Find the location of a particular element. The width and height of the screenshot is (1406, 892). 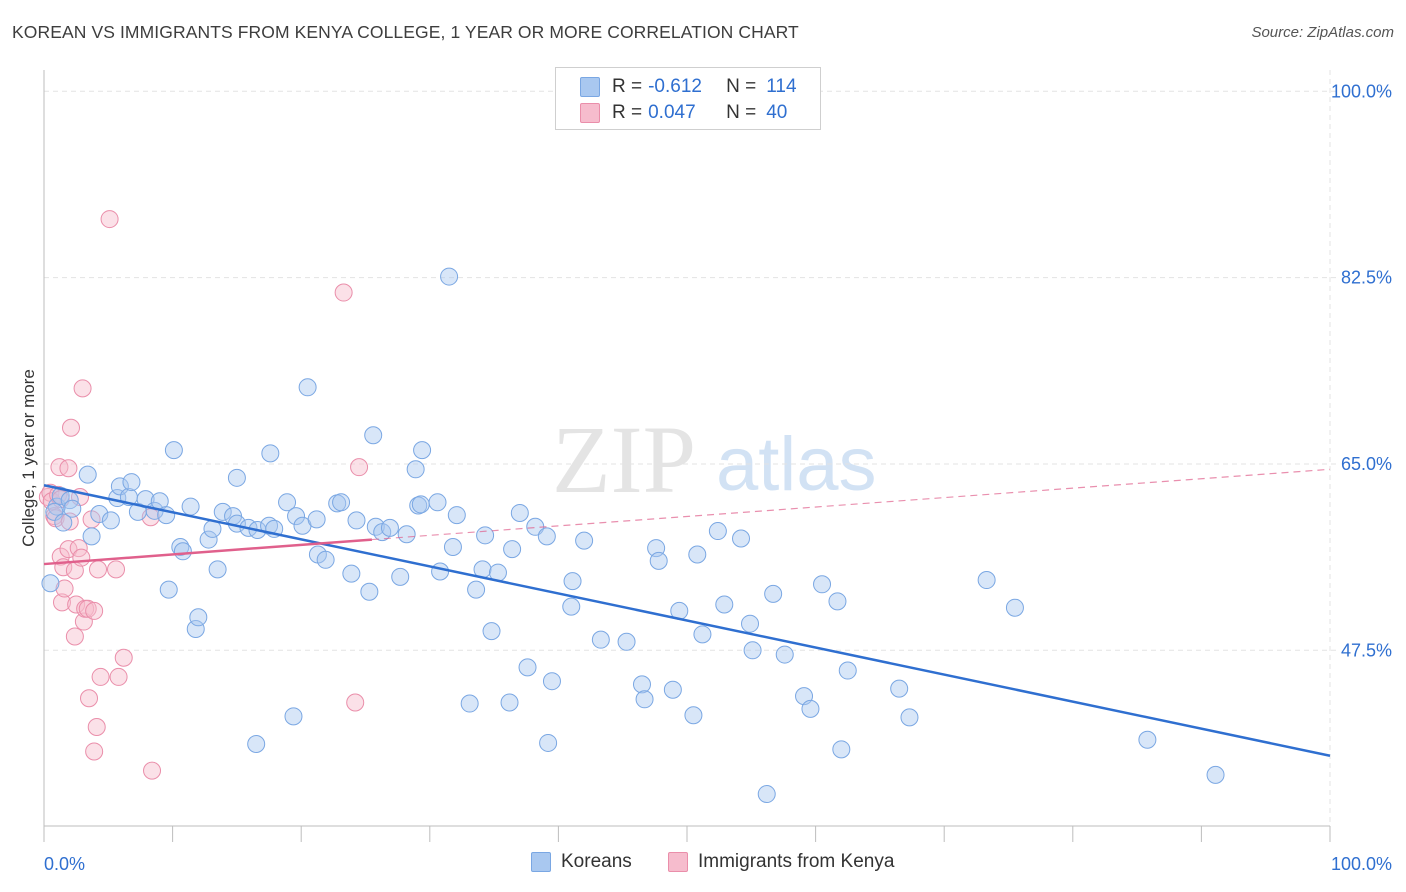

legend-item-kenya: Immigrants from Kenya is located at coordinates (781, 862).